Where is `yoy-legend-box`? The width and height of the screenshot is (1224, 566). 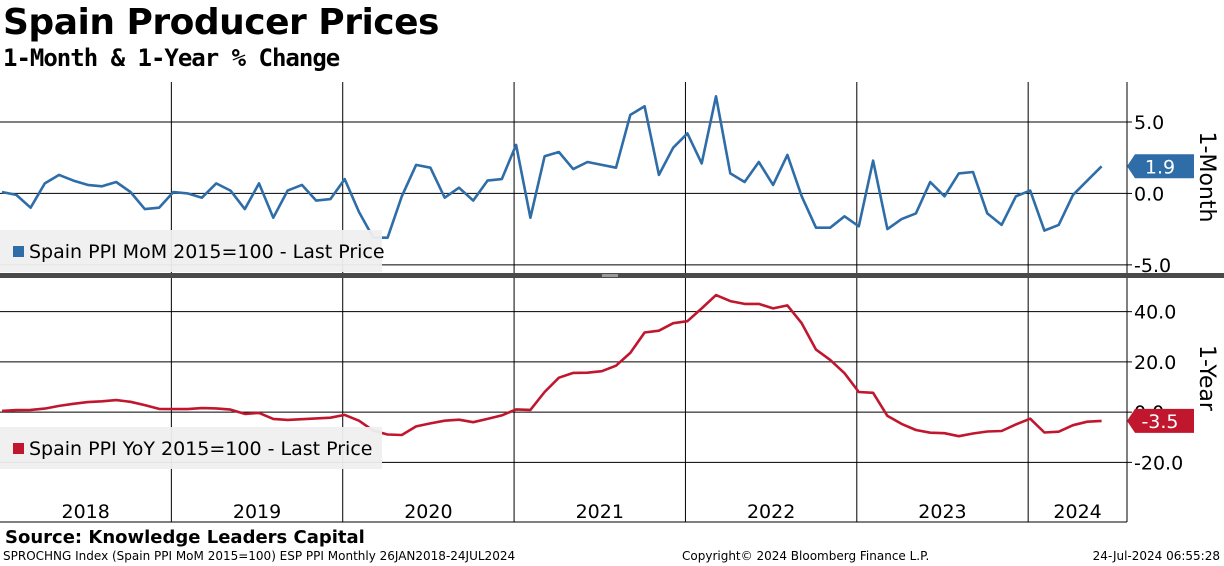
yoy-legend-box is located at coordinates (191, 448).